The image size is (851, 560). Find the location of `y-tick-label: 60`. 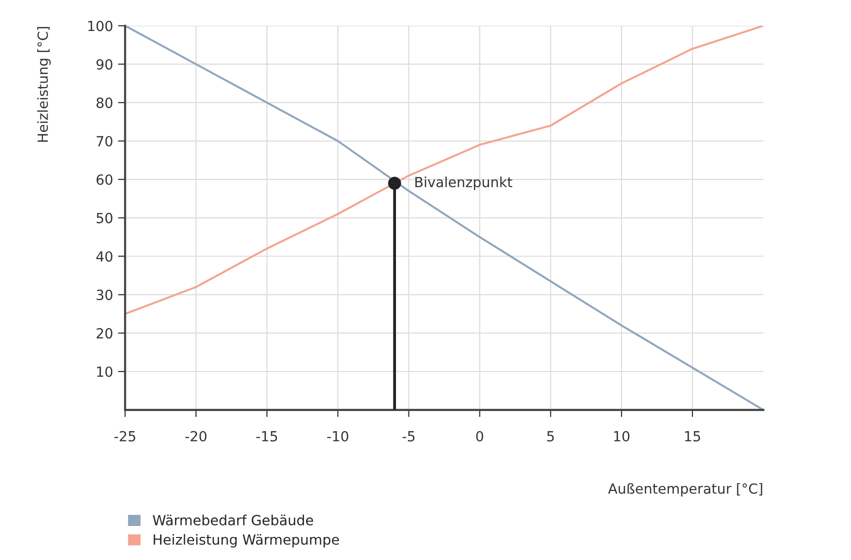

y-tick-label: 60 is located at coordinates (104, 179).